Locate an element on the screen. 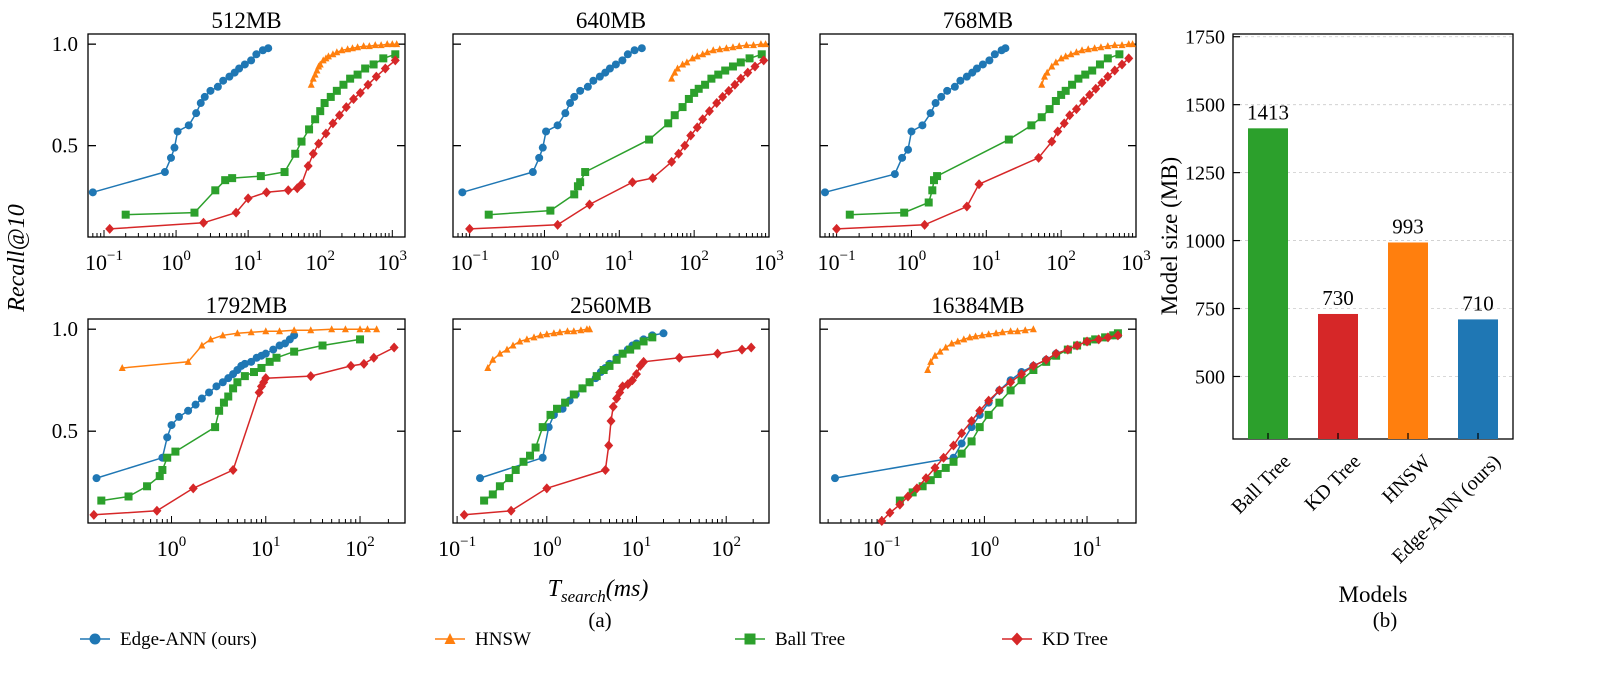 This screenshot has height=688, width=1600. x-tick-label: 10⁰ is located at coordinates (176, 261).